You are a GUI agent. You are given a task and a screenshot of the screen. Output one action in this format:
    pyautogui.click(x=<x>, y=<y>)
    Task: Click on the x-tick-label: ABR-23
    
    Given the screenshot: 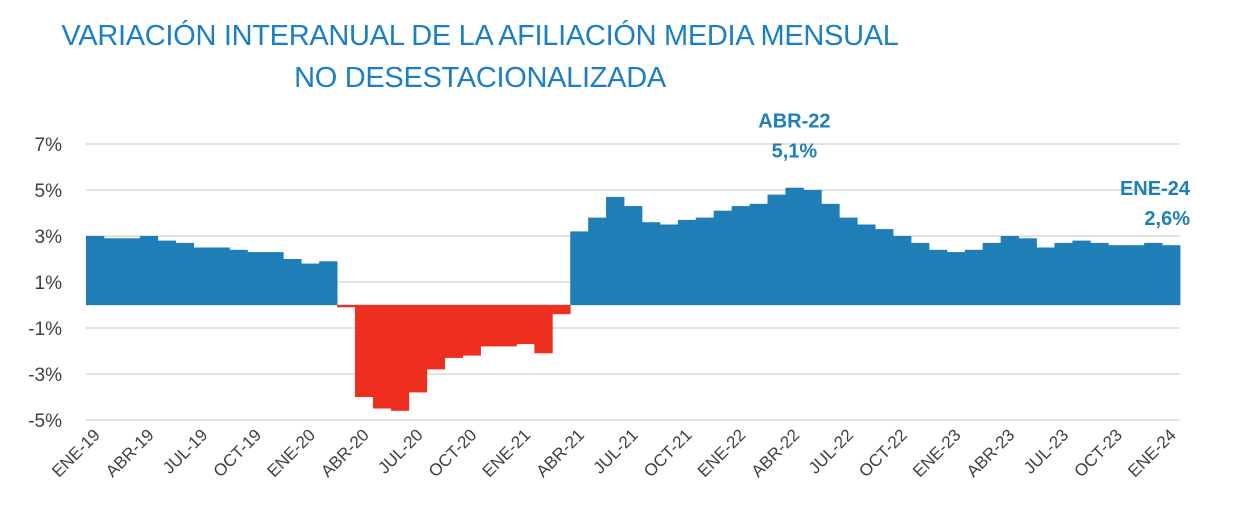 What is the action you would take?
    pyautogui.click(x=991, y=453)
    